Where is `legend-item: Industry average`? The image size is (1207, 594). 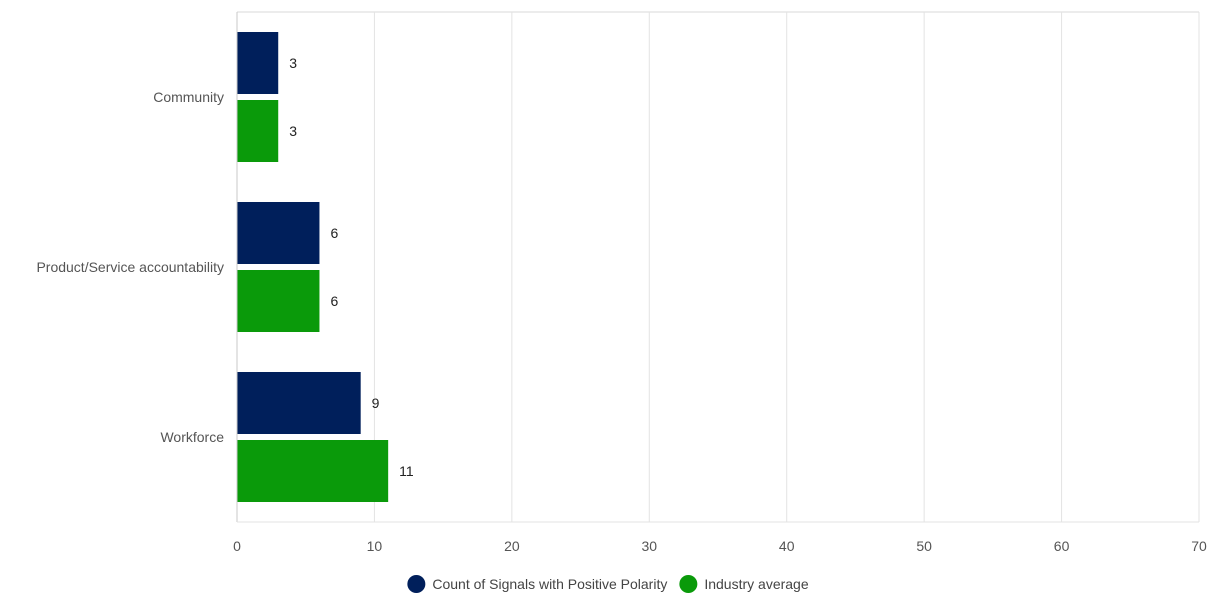 legend-item: Industry average is located at coordinates (744, 584).